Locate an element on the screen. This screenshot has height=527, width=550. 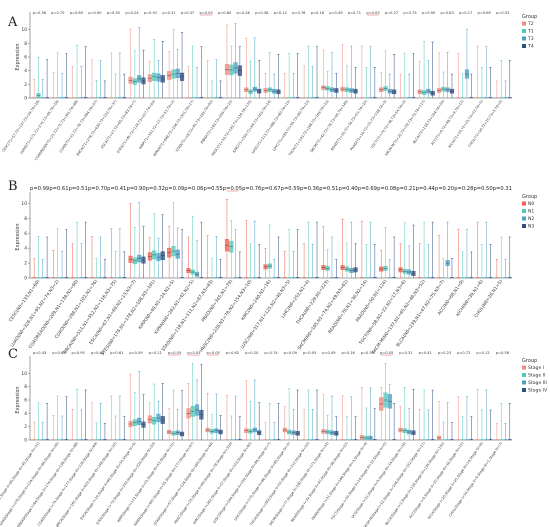
p-value-label: p=0.40 is located at coordinates (348, 189).